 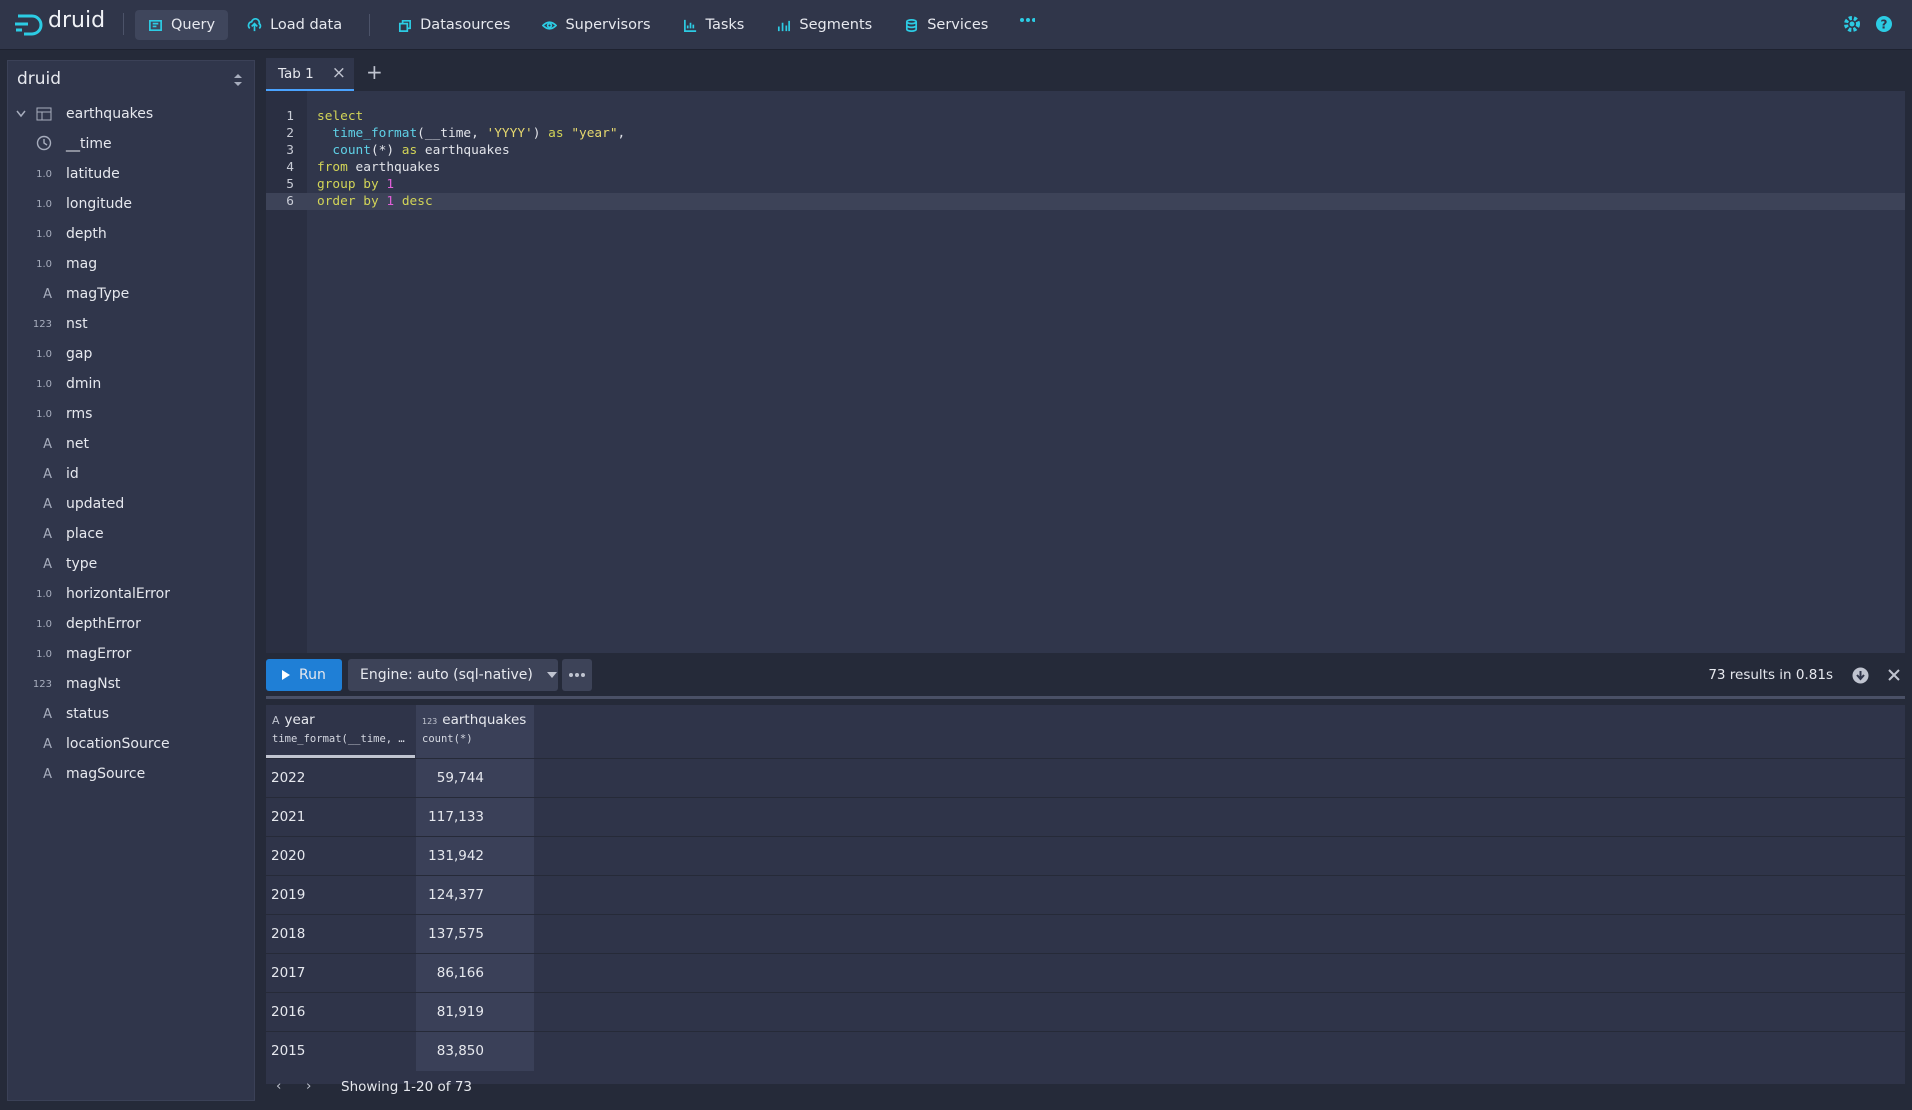 What do you see at coordinates (1860, 675) in the screenshot?
I see `download-icon` at bounding box center [1860, 675].